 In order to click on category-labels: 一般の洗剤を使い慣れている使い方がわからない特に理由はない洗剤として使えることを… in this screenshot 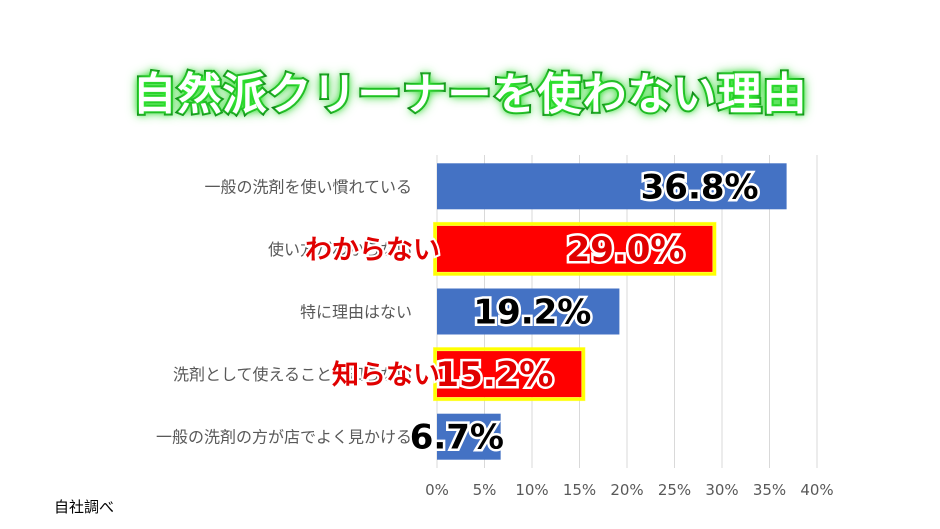, I will do `click(284, 311)`.